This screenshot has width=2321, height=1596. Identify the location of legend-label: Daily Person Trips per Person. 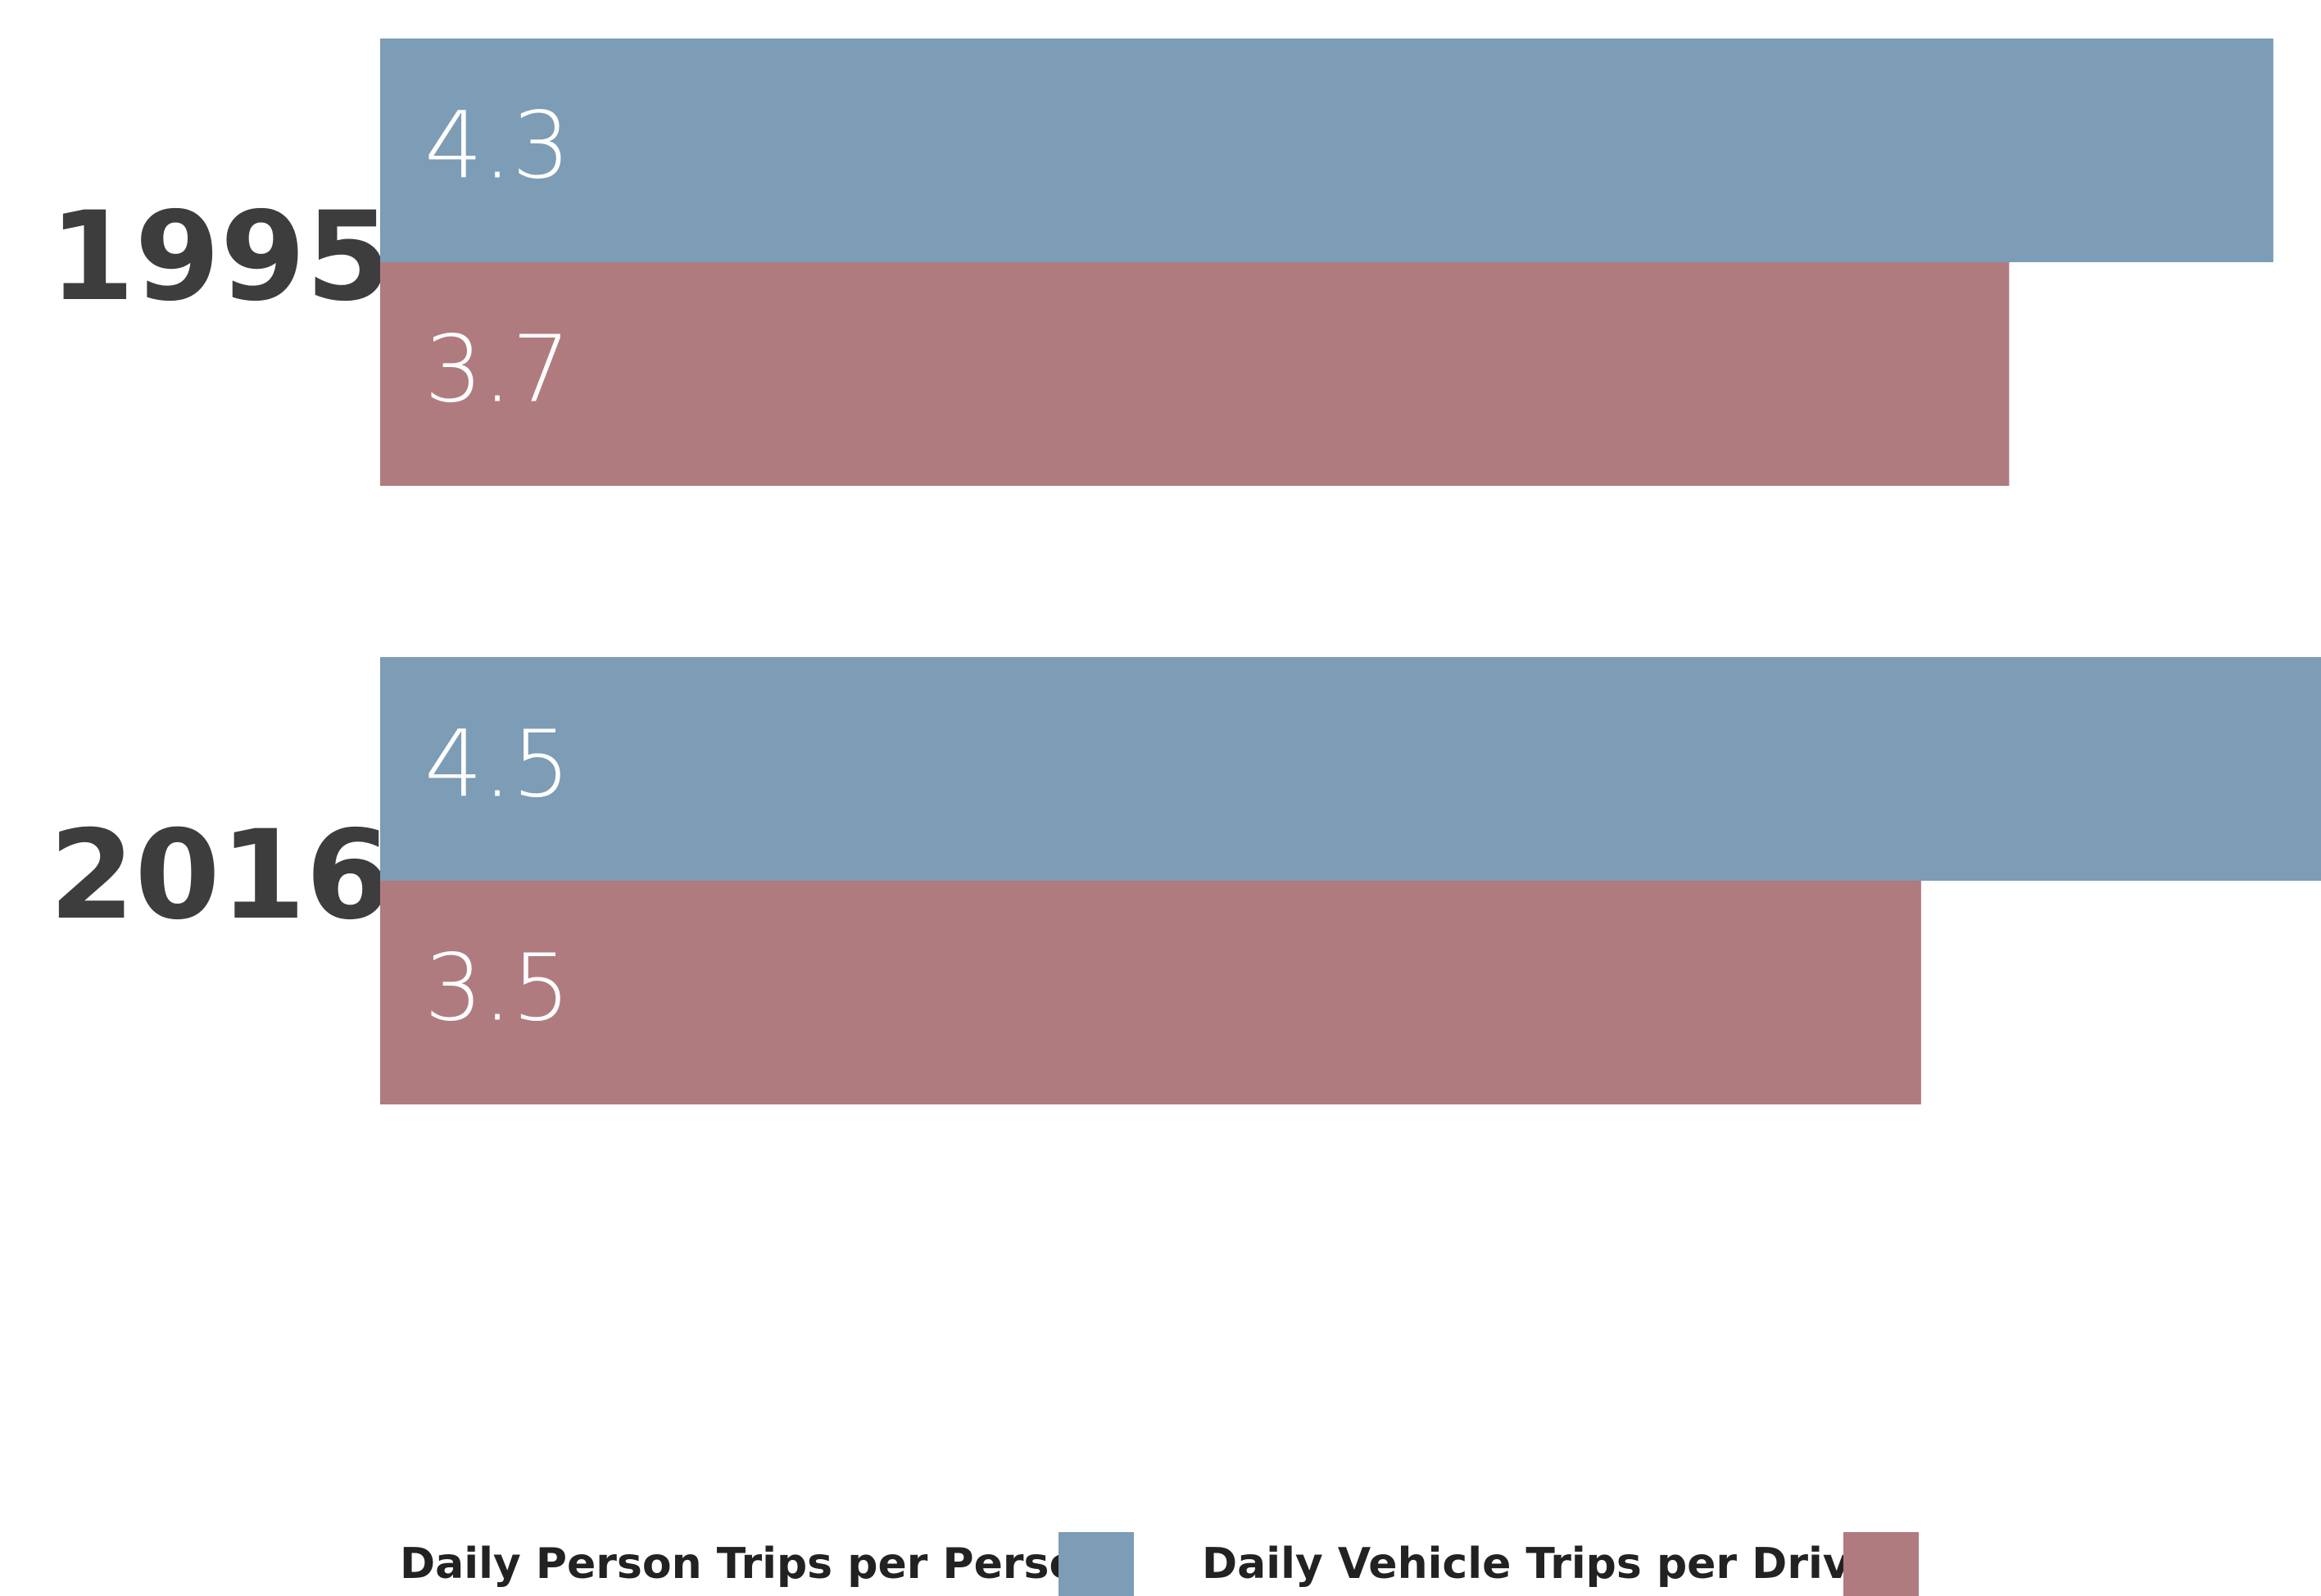
(754, 1564).